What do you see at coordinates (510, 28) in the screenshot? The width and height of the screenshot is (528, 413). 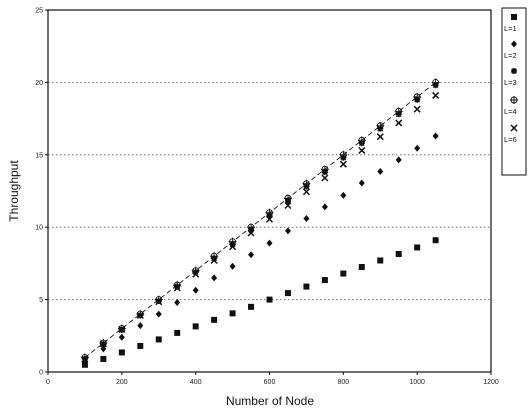 I see `legend-label: L=1` at bounding box center [510, 28].